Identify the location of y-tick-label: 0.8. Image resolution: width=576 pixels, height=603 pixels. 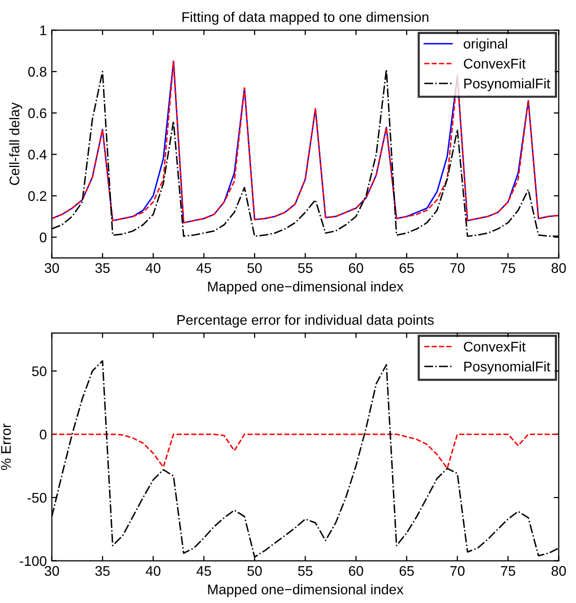
(37, 71).